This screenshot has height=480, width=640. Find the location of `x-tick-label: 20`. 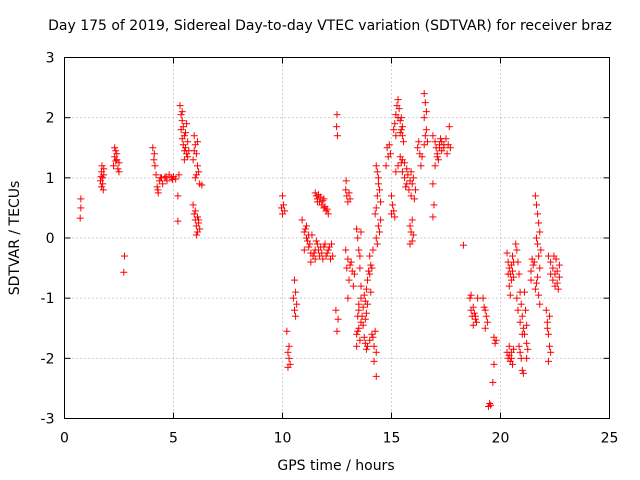

x-tick-label: 20 is located at coordinates (501, 439).